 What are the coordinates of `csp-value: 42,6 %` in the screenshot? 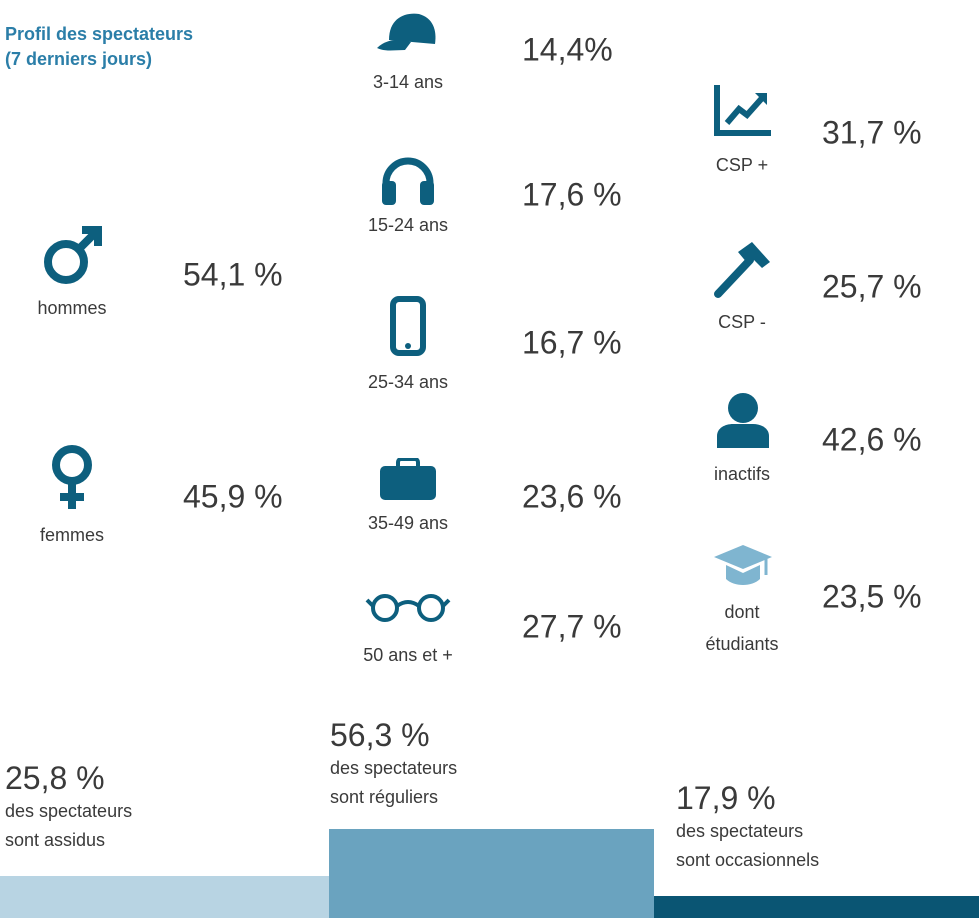 It's located at (872, 439).